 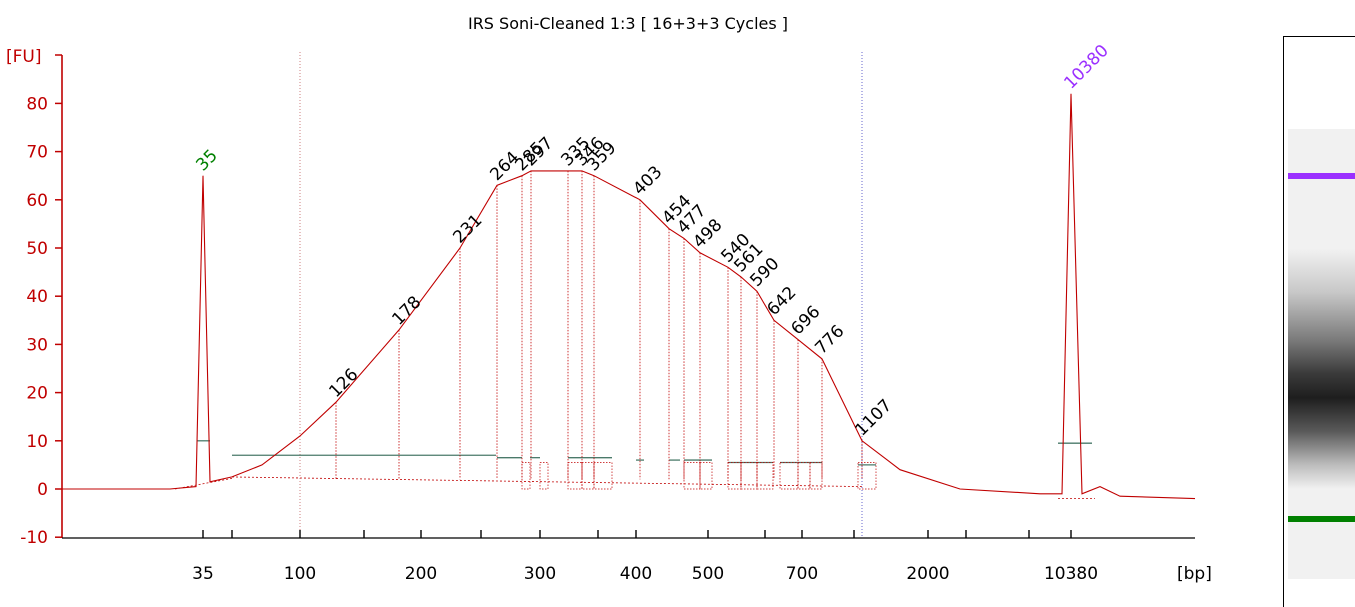 What do you see at coordinates (802, 574) in the screenshot?
I see `x-tick-label: 700` at bounding box center [802, 574].